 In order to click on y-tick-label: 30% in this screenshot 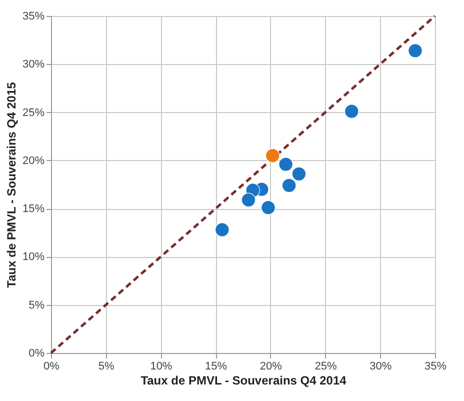, I will do `click(33, 64)`.